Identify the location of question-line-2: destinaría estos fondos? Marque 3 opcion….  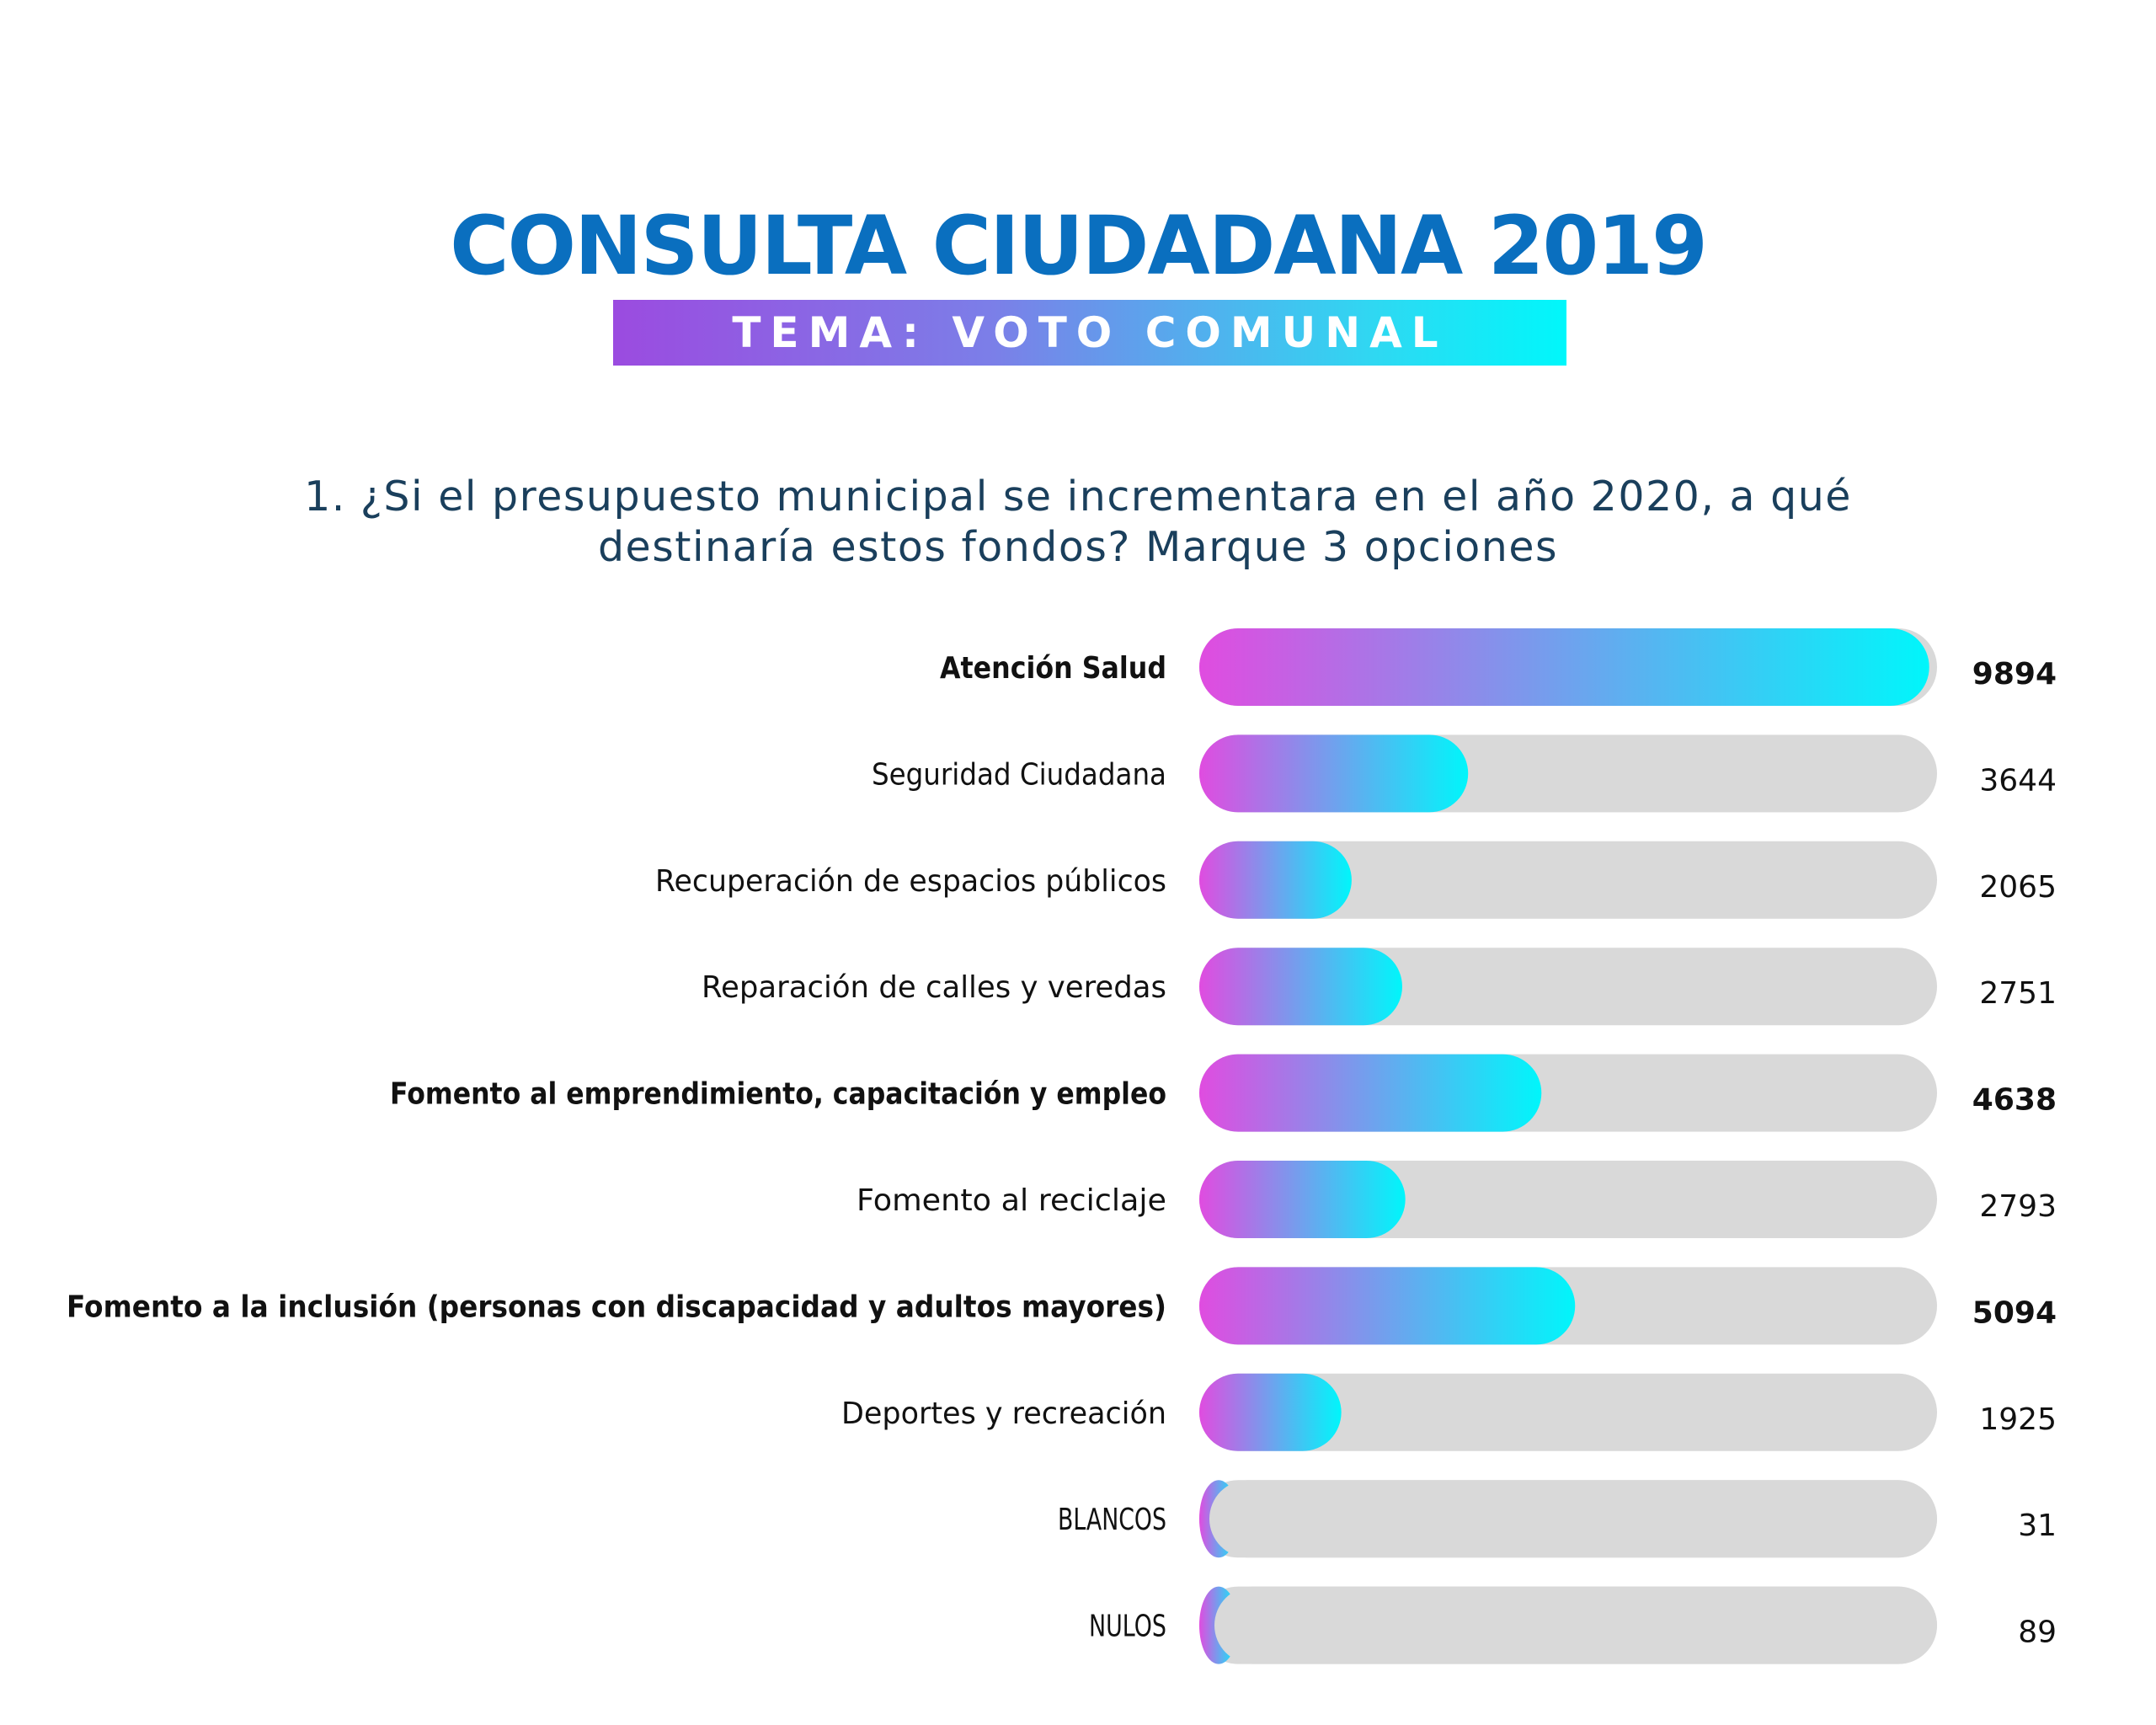
(1078, 547).